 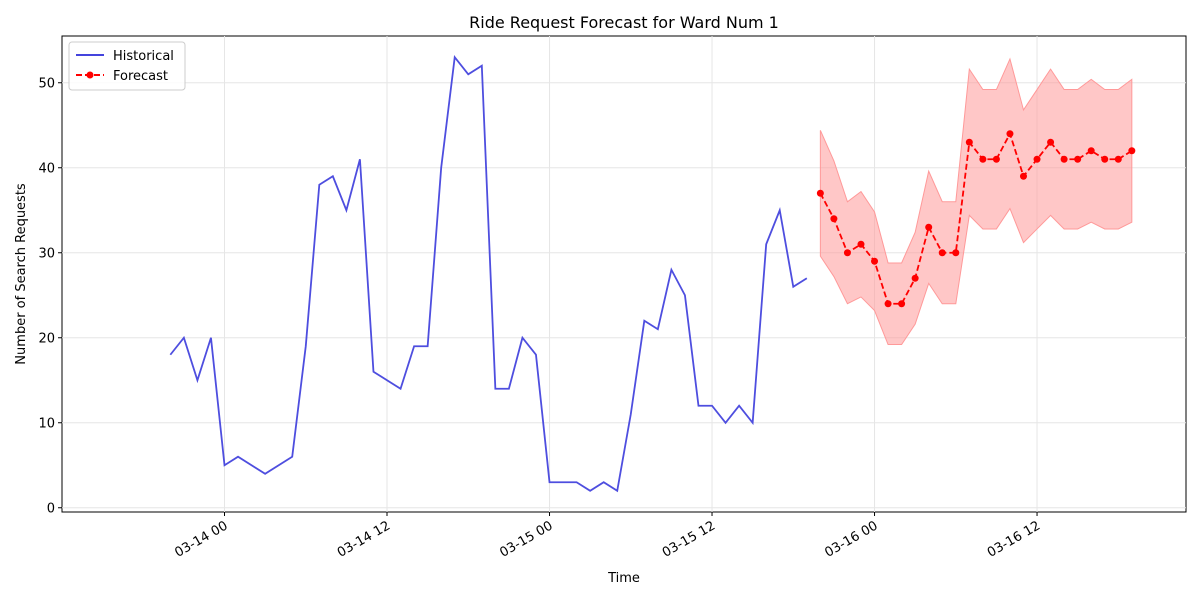 I want to click on y-tick-label: 0, so click(x=51, y=508).